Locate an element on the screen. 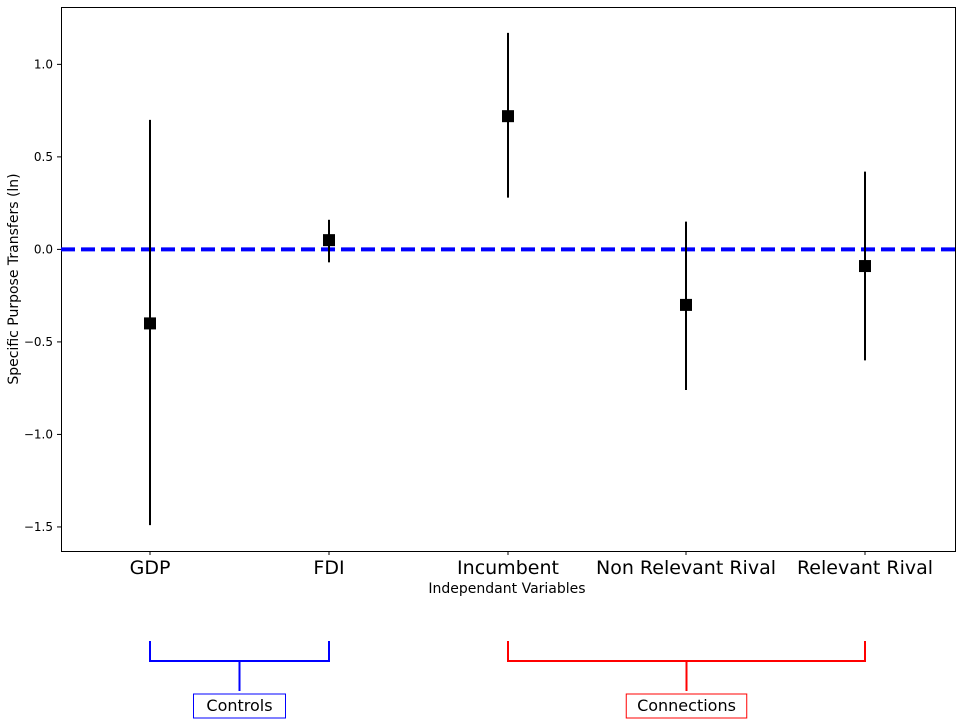 Image resolution: width=961 pixels, height=725 pixels. group-label: Connections is located at coordinates (686, 705).